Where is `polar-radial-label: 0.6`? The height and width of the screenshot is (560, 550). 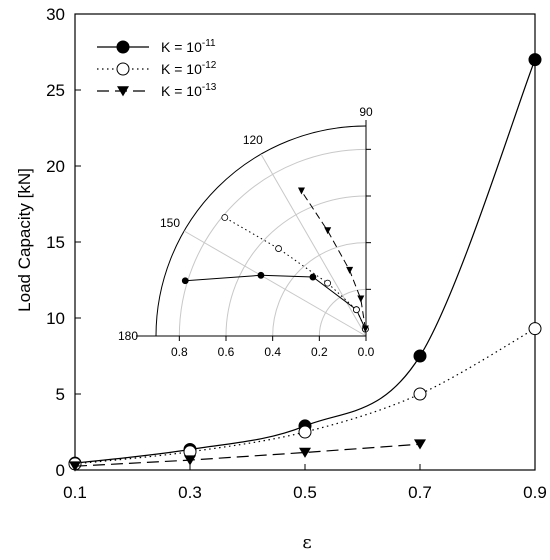 polar-radial-label: 0.6 is located at coordinates (226, 352).